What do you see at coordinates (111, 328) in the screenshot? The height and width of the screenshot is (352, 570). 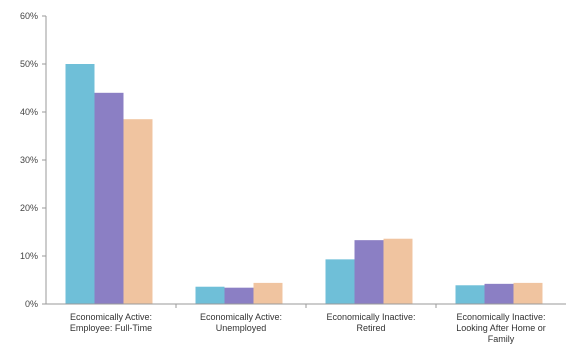 I see `x-category-label-line: Employee: Full-Time` at bounding box center [111, 328].